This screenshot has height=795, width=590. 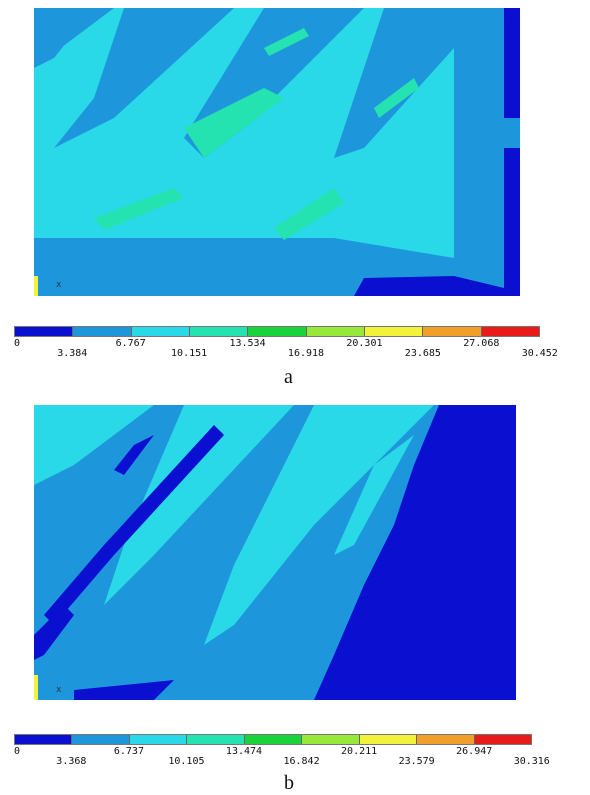 I want to click on legend-tick-label: 20.211, so click(x=359, y=751).